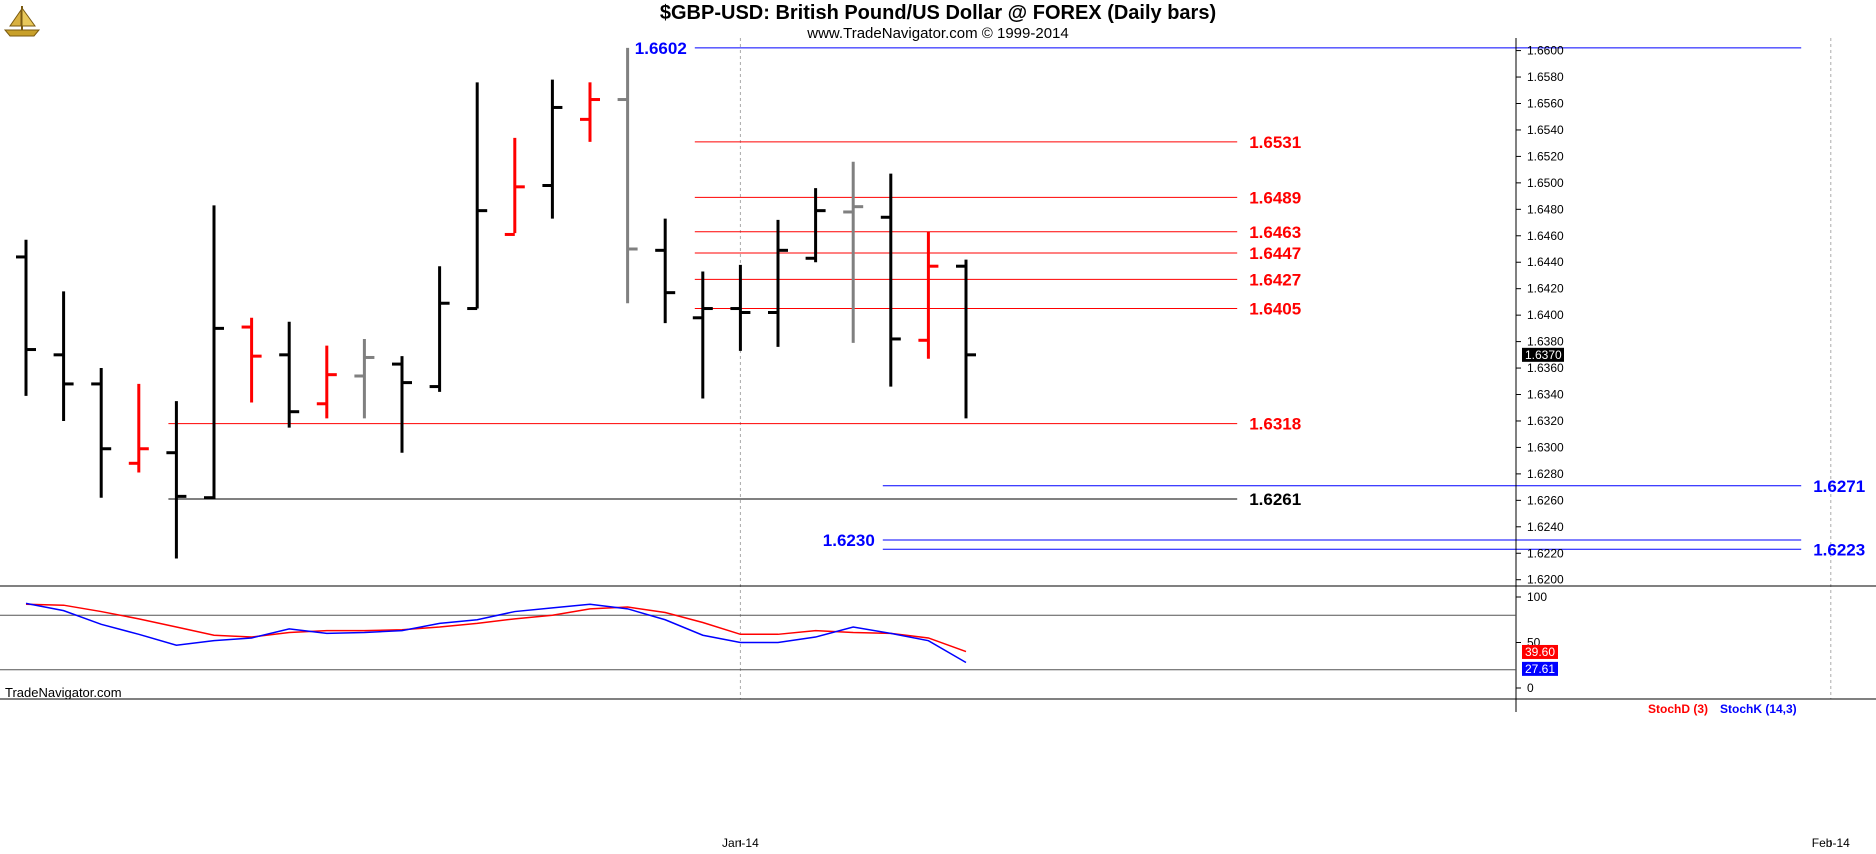 This screenshot has width=1876, height=854. What do you see at coordinates (1545, 527) in the screenshot?
I see `y-tick-label: 1.6240` at bounding box center [1545, 527].